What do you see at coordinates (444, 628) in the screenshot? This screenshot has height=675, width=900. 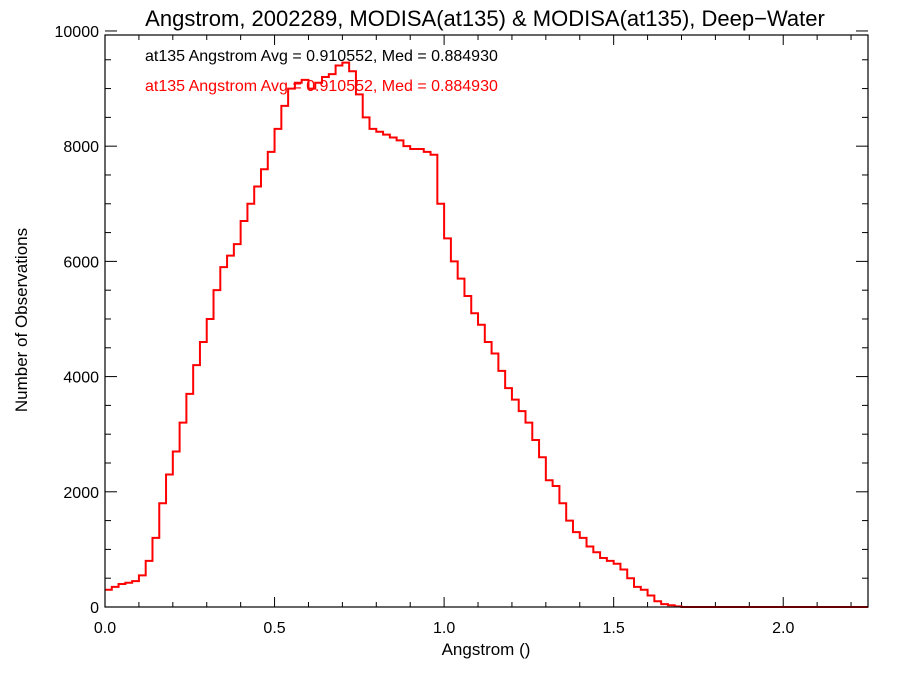 I see `x-tick-label: 1.0` at bounding box center [444, 628].